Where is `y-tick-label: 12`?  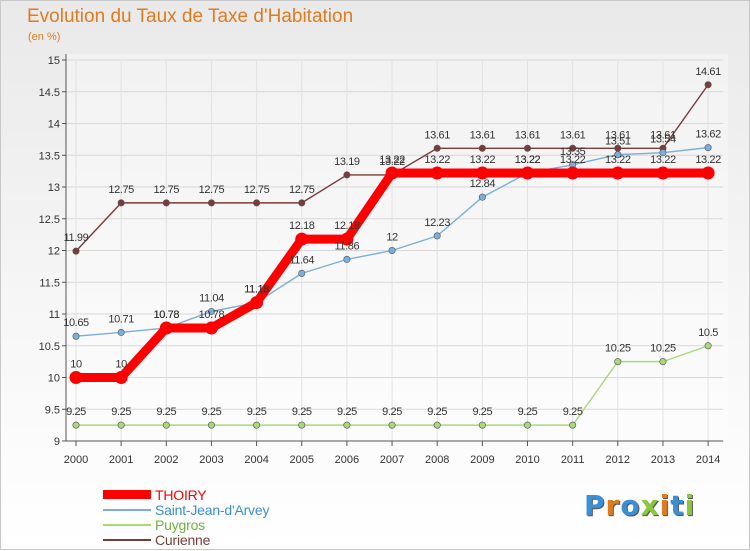 y-tick-label: 12 is located at coordinates (54, 252).